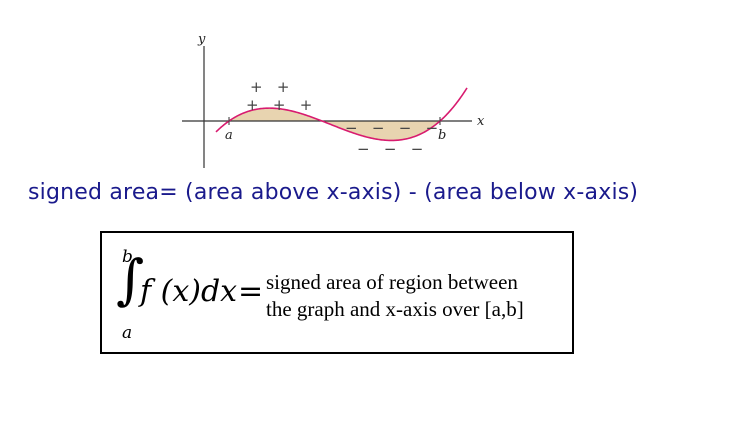 The height and width of the screenshot is (438, 734). What do you see at coordinates (269, 87) in the screenshot?
I see `plus-signs-row-1: + +` at bounding box center [269, 87].